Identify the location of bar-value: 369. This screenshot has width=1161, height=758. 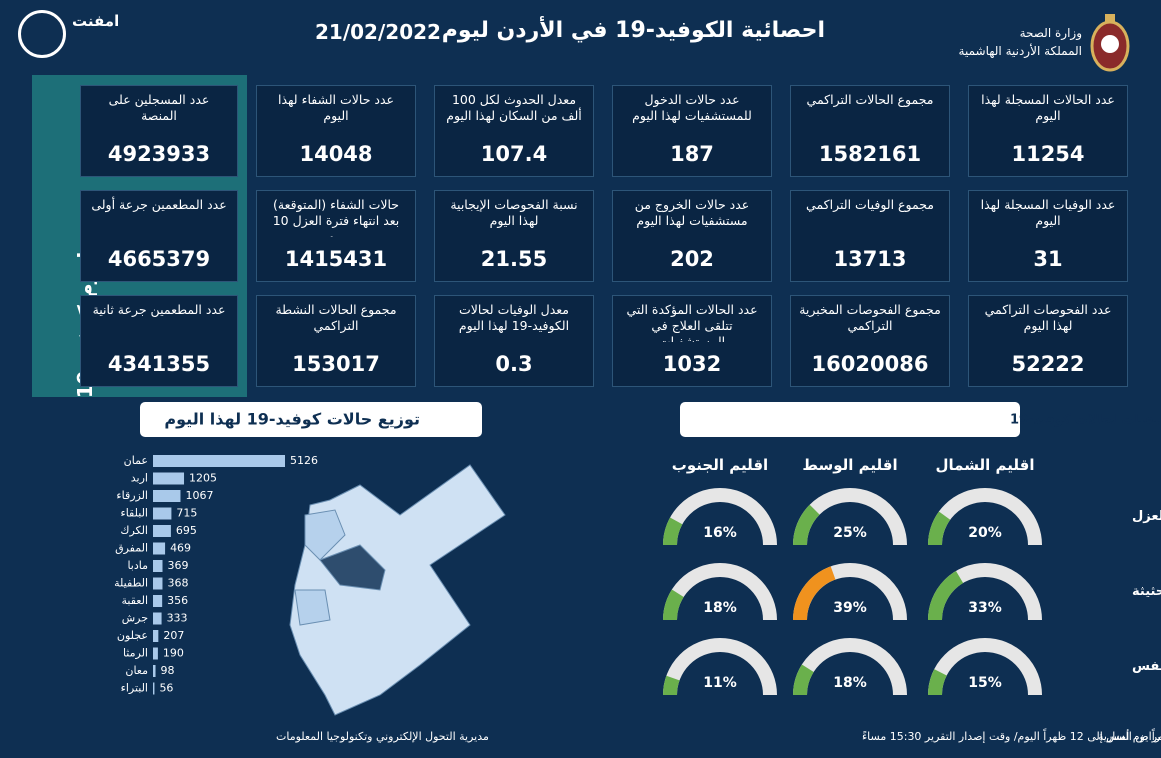
(178, 565).